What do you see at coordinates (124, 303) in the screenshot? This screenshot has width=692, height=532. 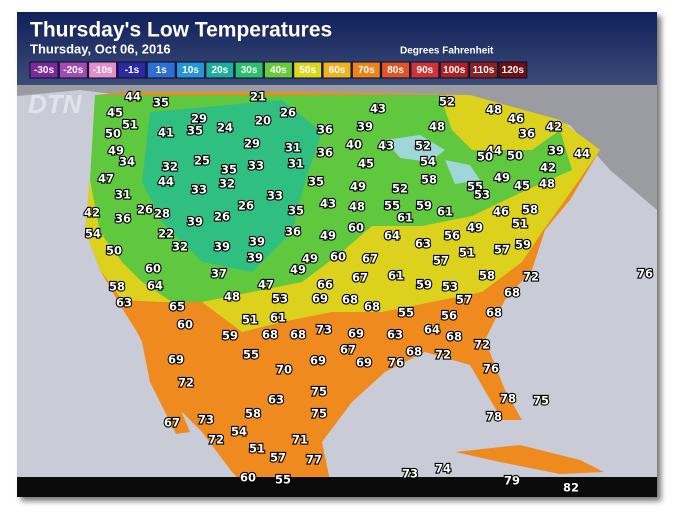 I see `temperature: 63` at bounding box center [124, 303].